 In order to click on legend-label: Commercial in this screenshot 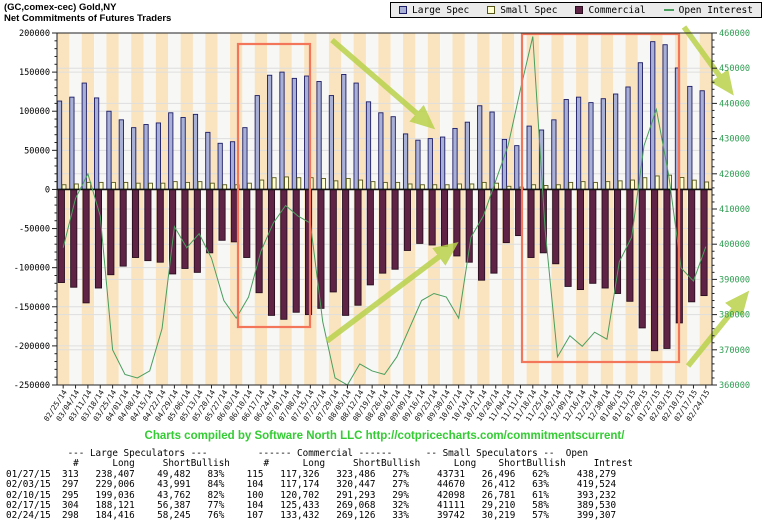, I will do `click(617, 10)`.